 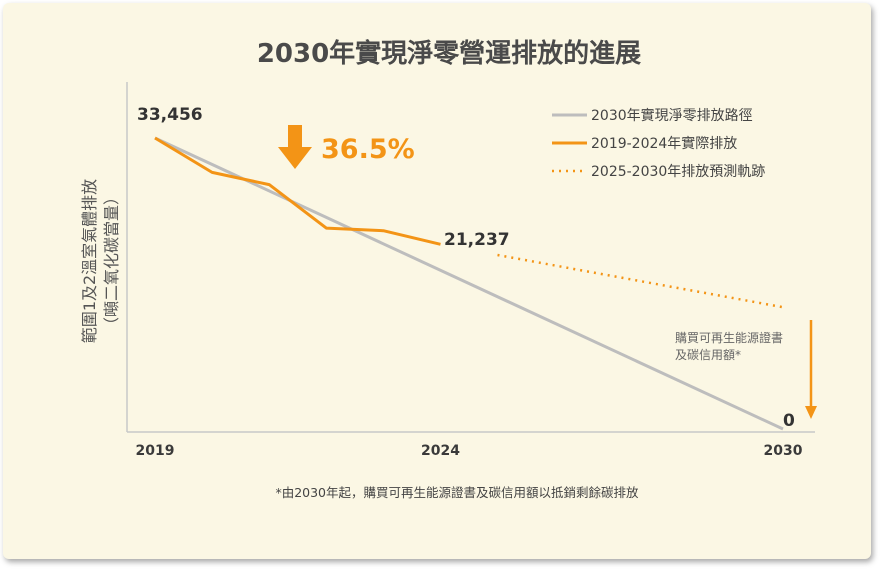 What do you see at coordinates (678, 172) in the screenshot?
I see `legend-label-forecast: 2025-2030年排放預測軌跡` at bounding box center [678, 172].